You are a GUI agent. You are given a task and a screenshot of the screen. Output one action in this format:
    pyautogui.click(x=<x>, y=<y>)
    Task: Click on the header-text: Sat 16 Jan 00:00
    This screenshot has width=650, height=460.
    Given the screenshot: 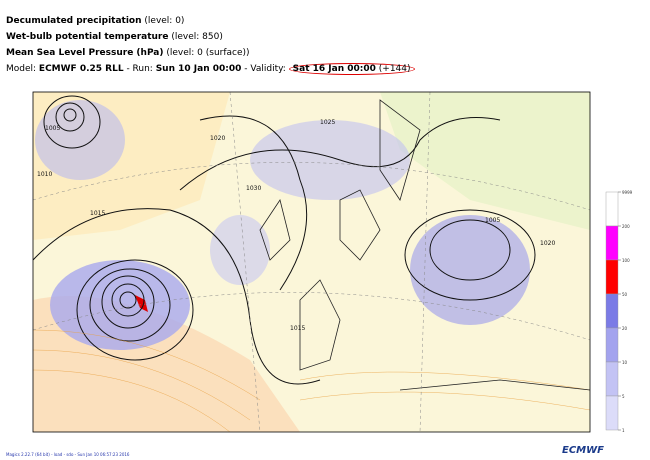 What is the action you would take?
    pyautogui.click(x=334, y=69)
    